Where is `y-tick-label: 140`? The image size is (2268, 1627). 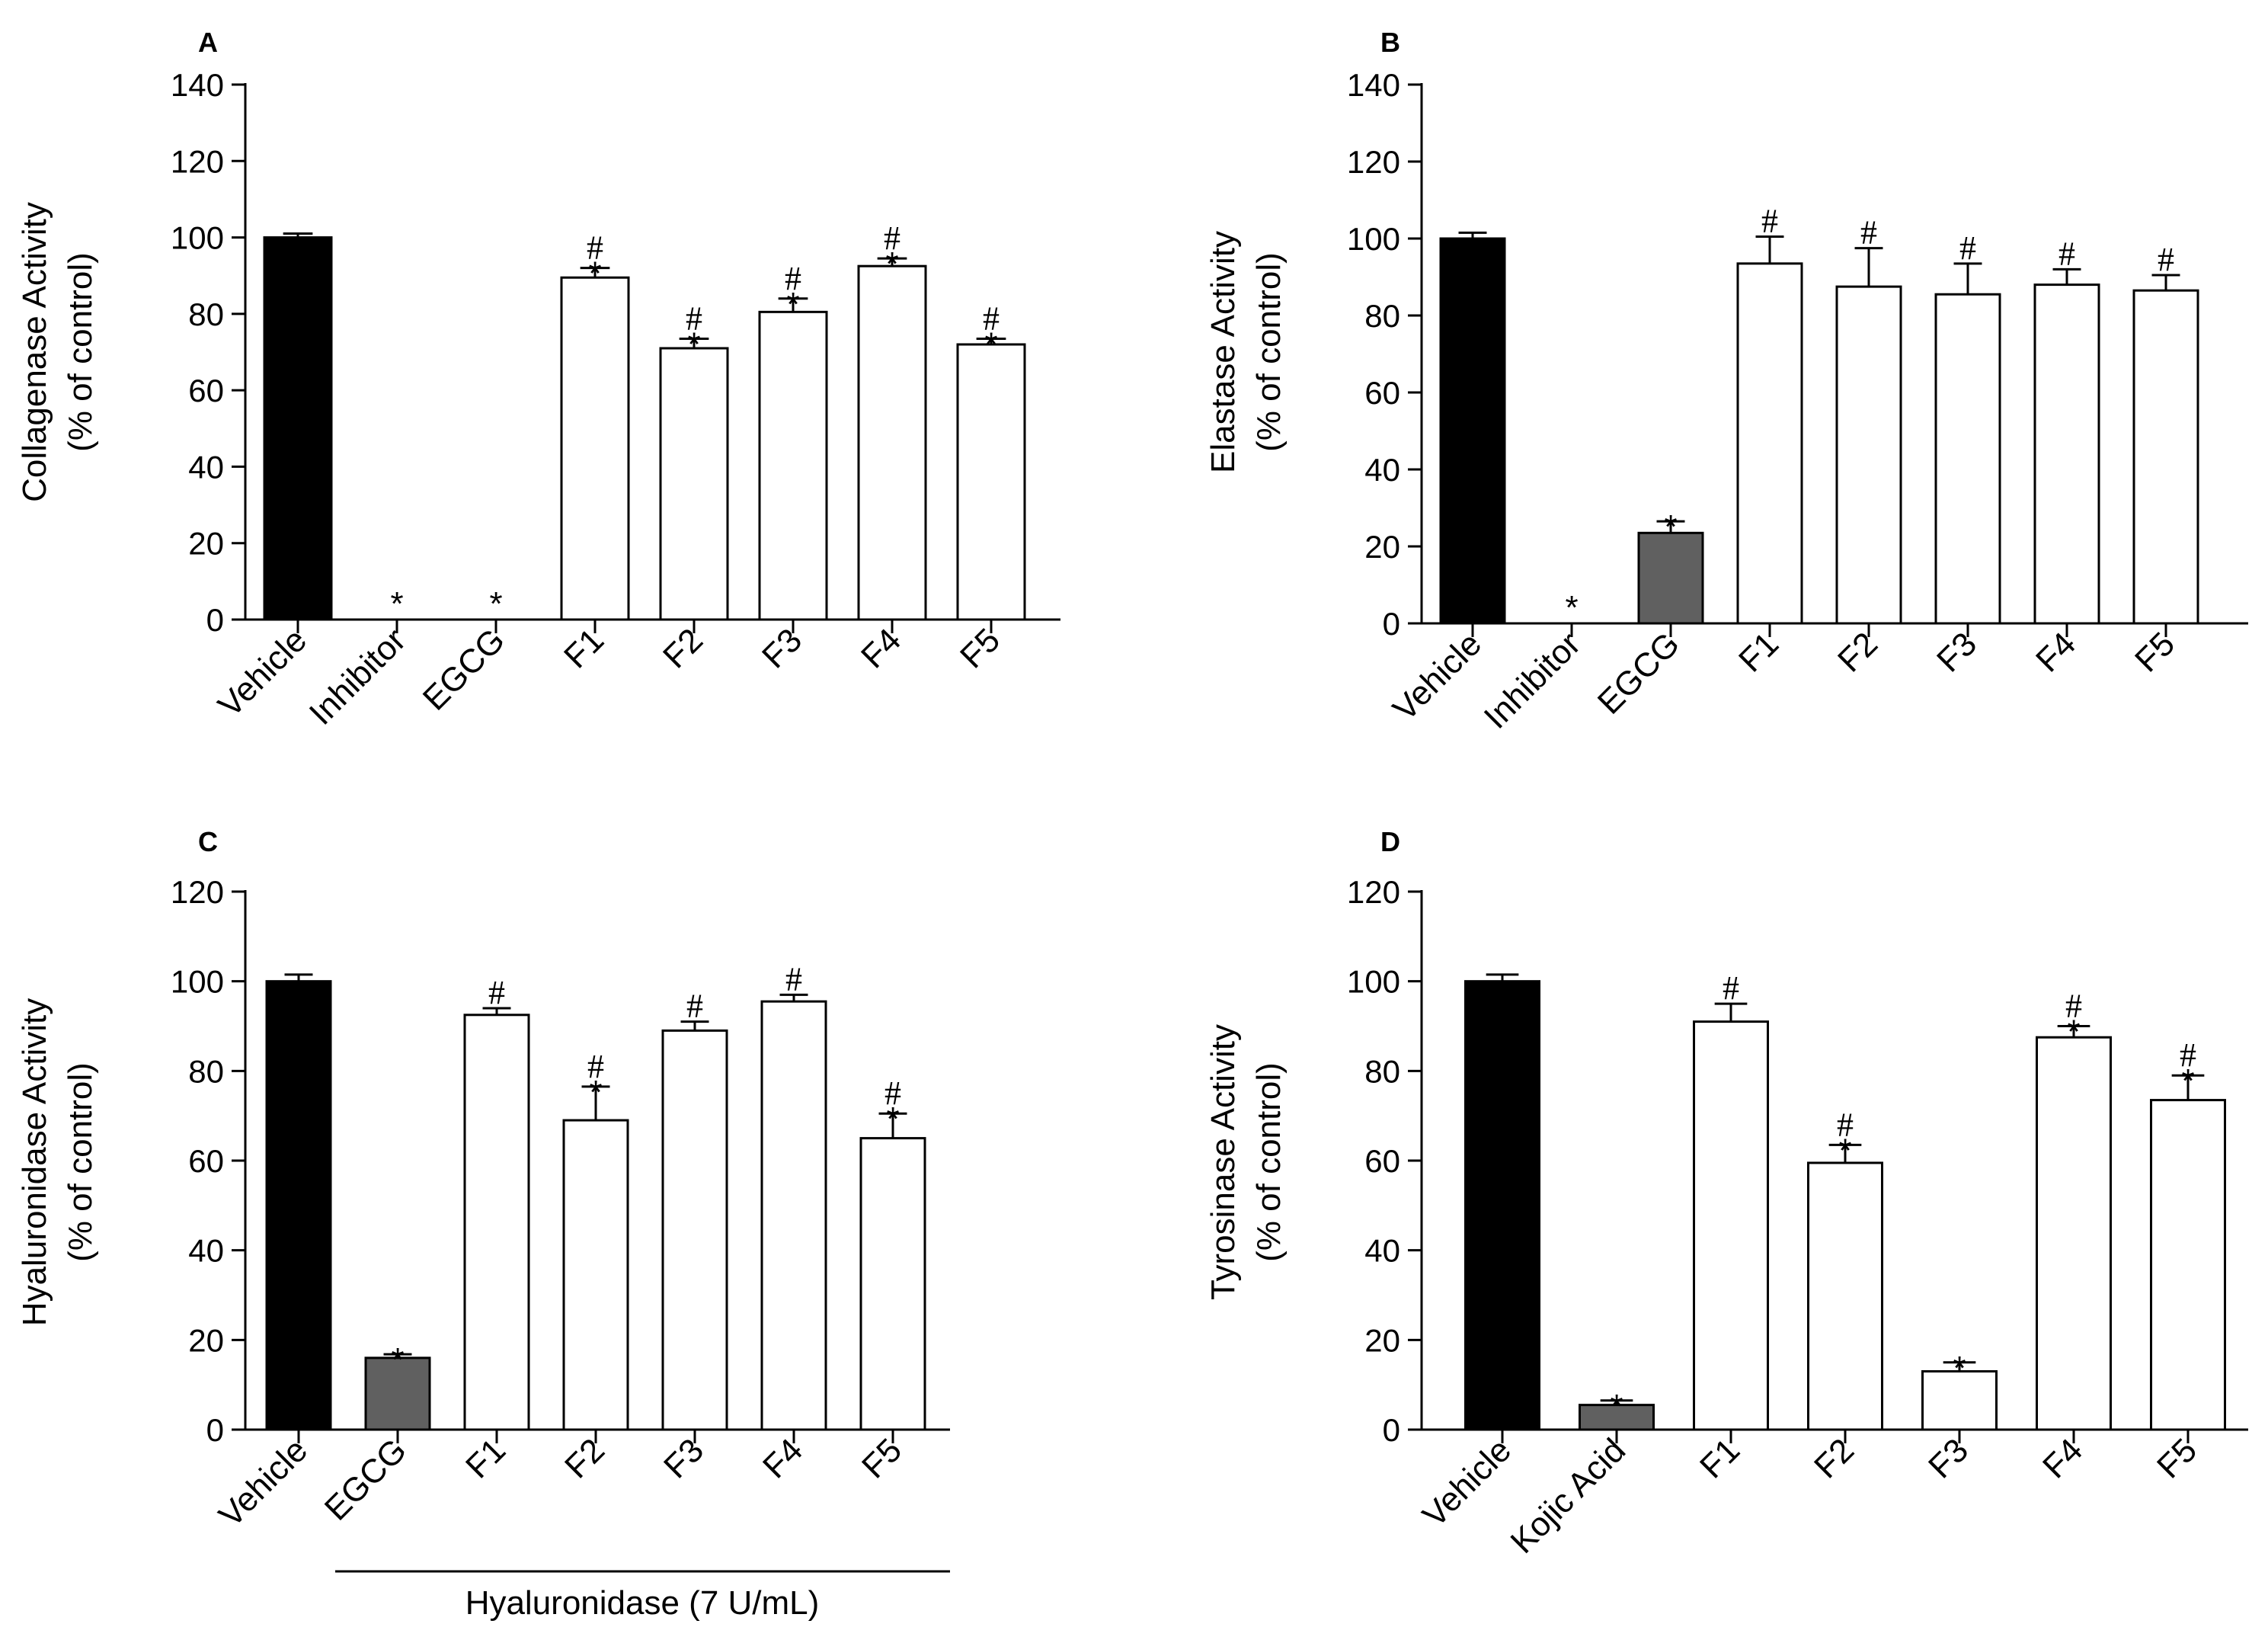
y-tick-label: 140 is located at coordinates (1373, 85).